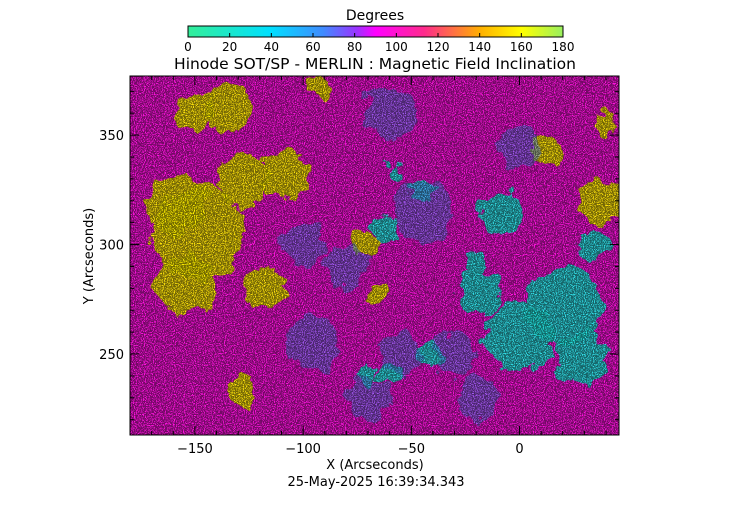 The width and height of the screenshot is (750, 512). What do you see at coordinates (375, 31) in the screenshot?
I see `colorbar` at bounding box center [375, 31].